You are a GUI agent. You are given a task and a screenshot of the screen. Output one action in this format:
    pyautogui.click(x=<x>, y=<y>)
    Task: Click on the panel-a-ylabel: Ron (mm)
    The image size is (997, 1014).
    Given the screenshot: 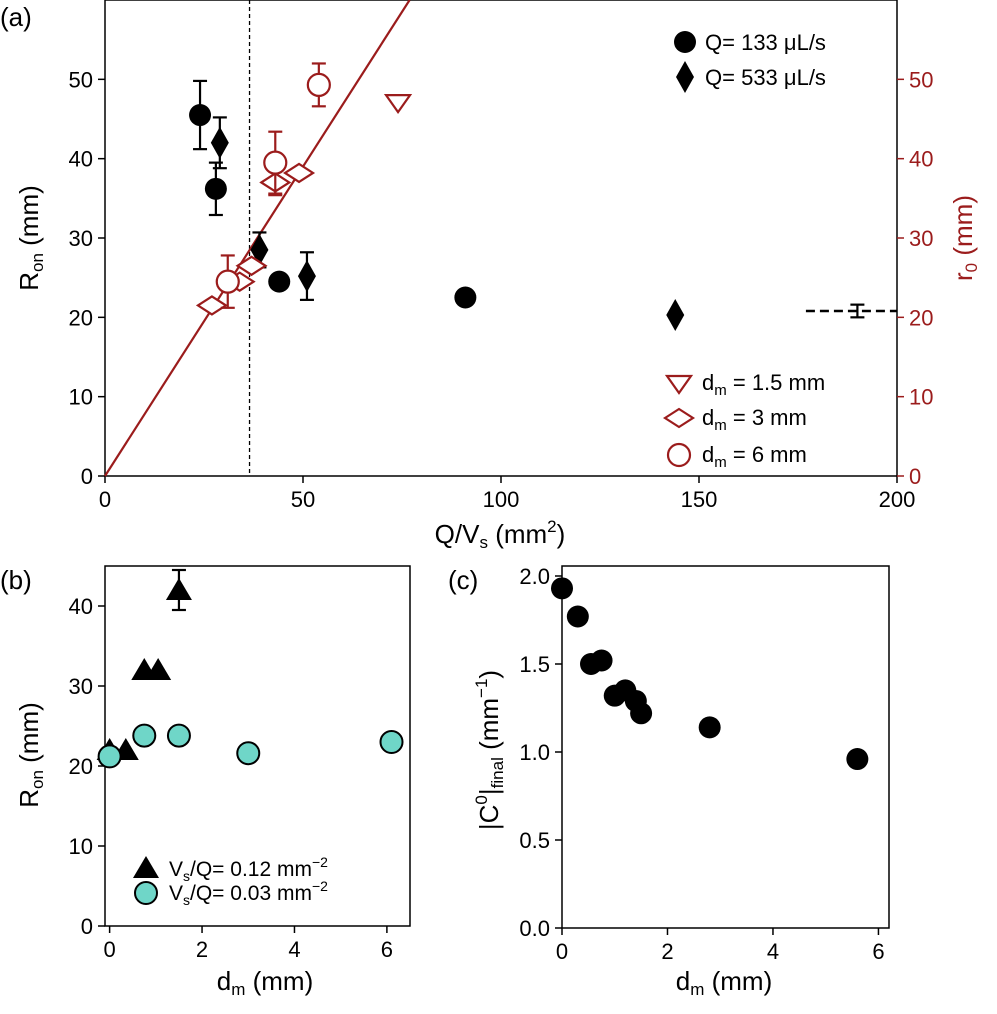 What is the action you would take?
    pyautogui.click(x=30, y=238)
    